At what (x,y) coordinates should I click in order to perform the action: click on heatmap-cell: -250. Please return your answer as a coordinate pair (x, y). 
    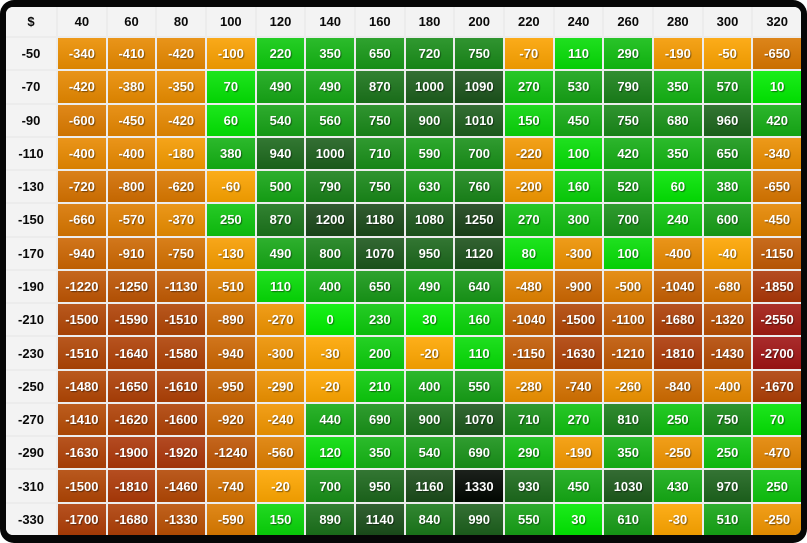
    Looking at the image, I should click on (777, 519).